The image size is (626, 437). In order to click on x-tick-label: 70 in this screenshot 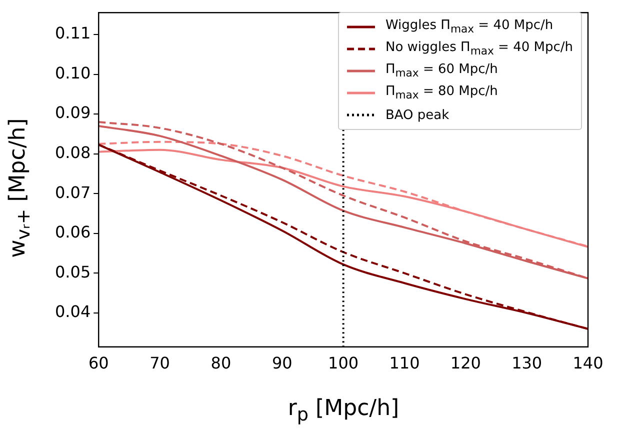, I will do `click(160, 363)`.